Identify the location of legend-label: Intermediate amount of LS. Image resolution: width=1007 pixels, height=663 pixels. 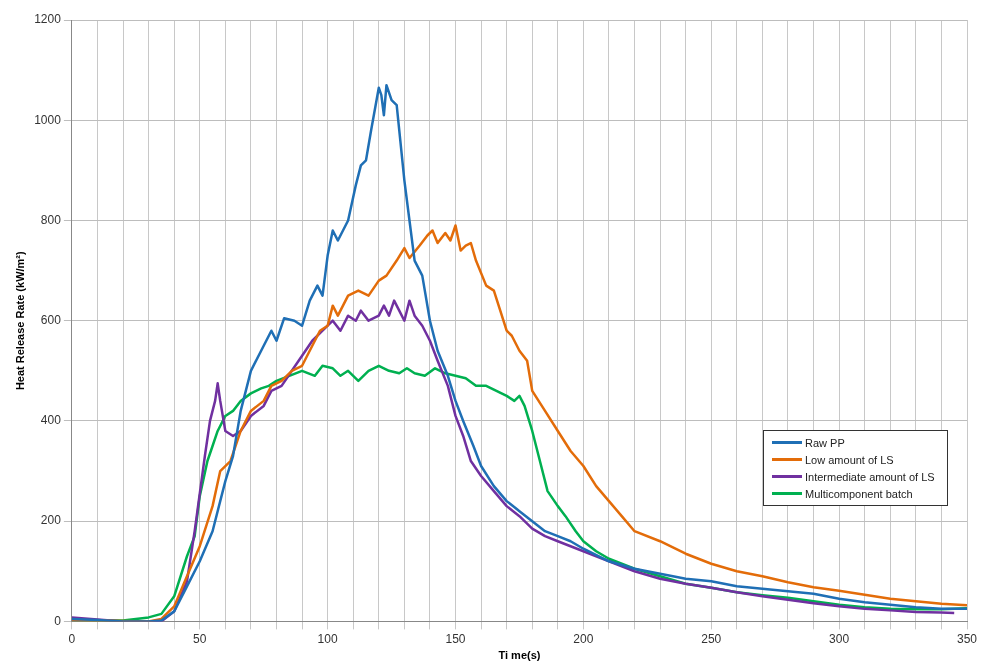
(870, 476).